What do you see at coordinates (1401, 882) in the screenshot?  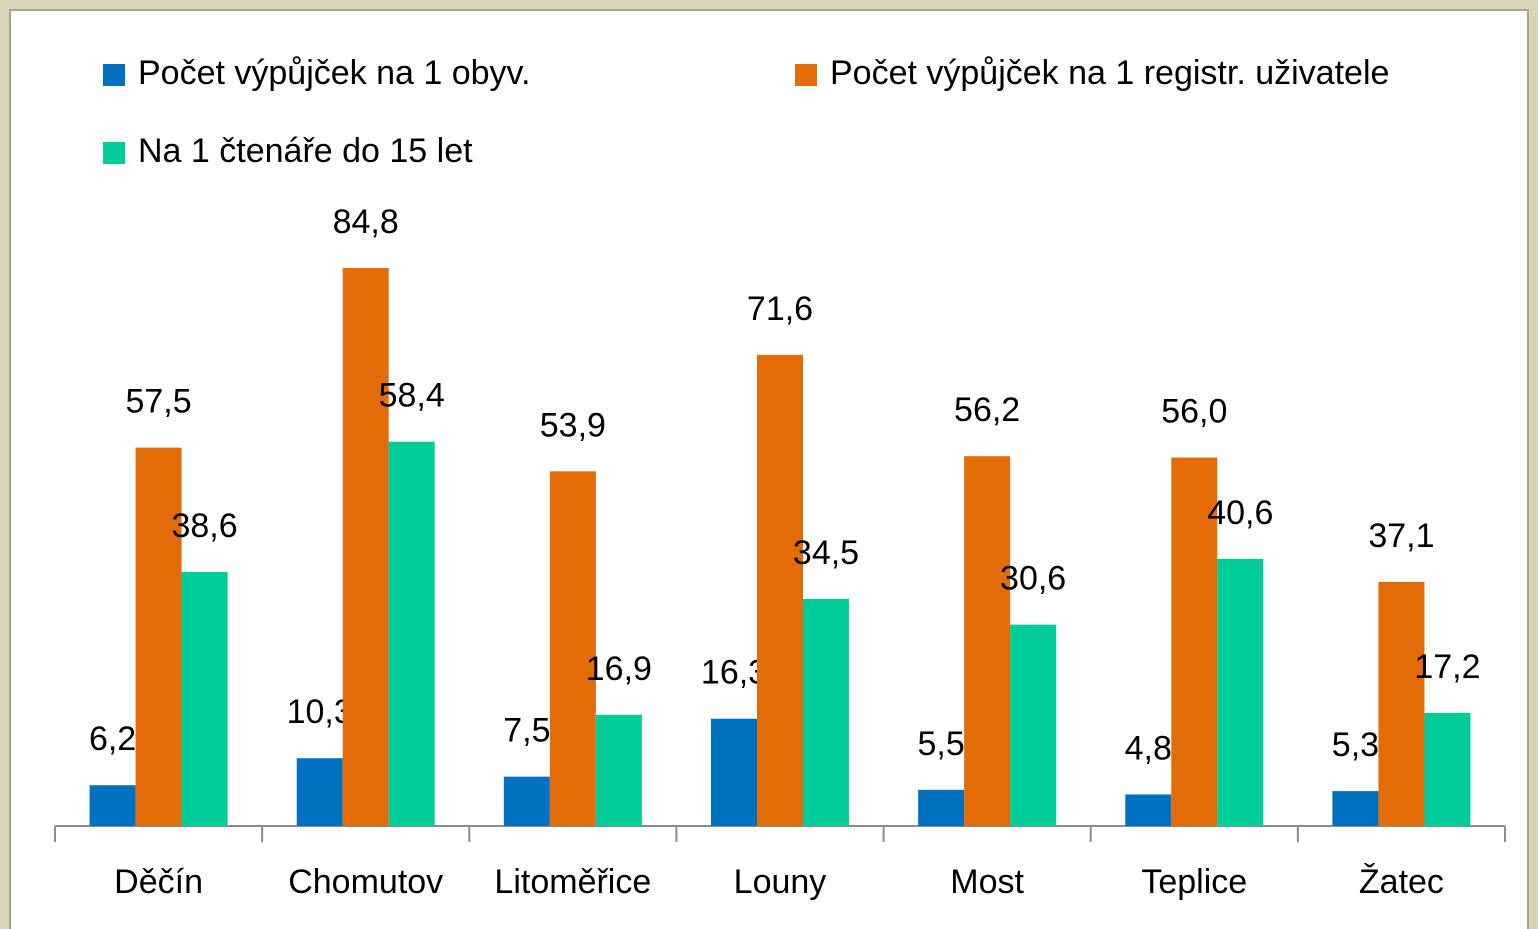 I see `x-tick-label: Žatec` at bounding box center [1401, 882].